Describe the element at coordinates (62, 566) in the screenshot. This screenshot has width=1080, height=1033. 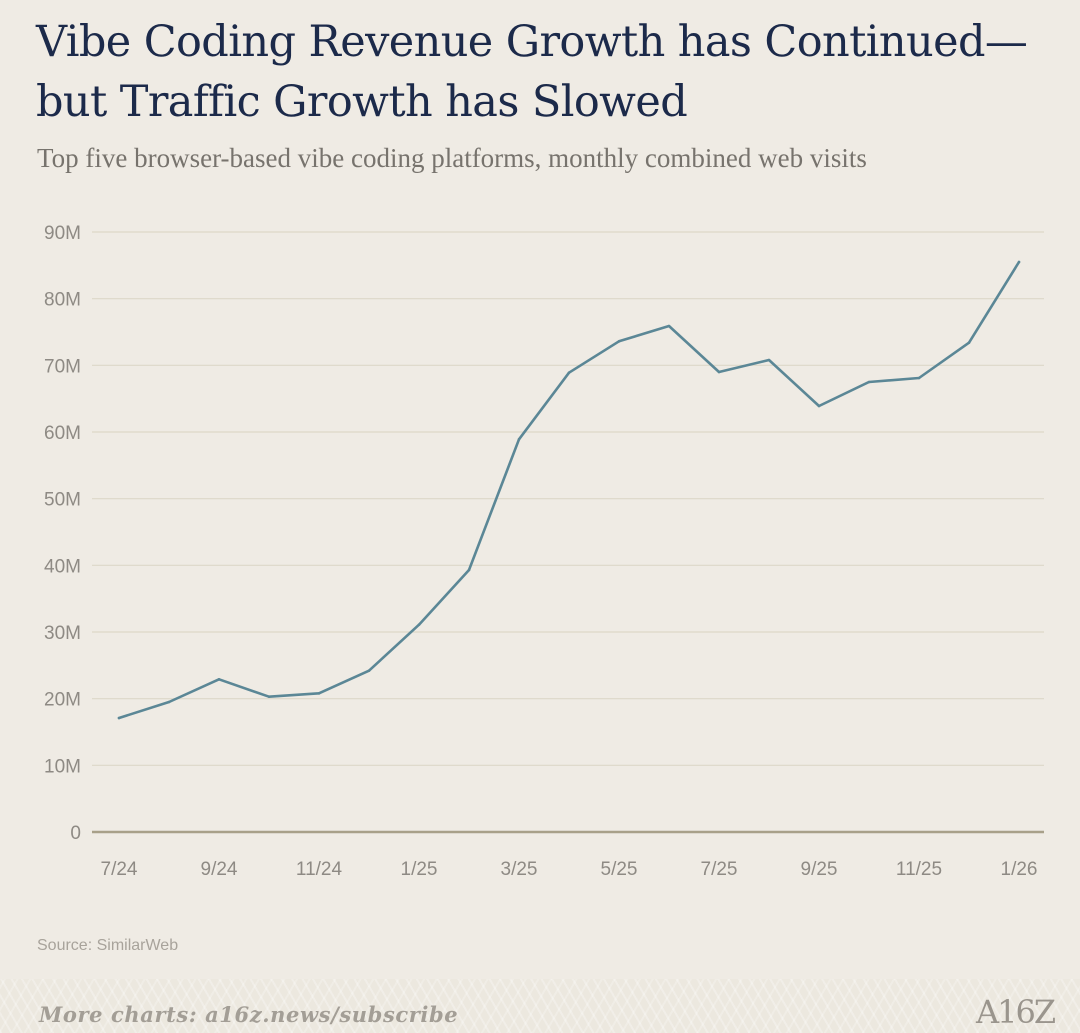
I see `y-tick-label: 40M` at that location.